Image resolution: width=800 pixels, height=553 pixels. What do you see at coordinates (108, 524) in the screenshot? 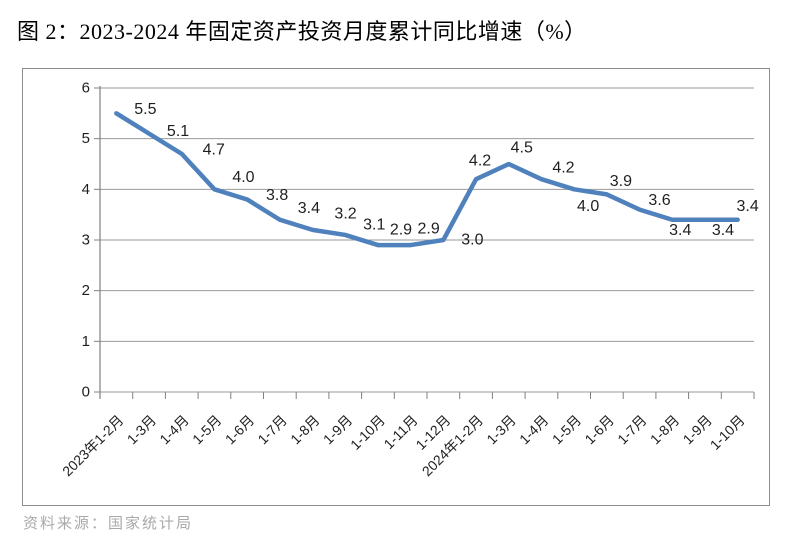
I see `source-note: 资料来源：国家统计局` at bounding box center [108, 524].